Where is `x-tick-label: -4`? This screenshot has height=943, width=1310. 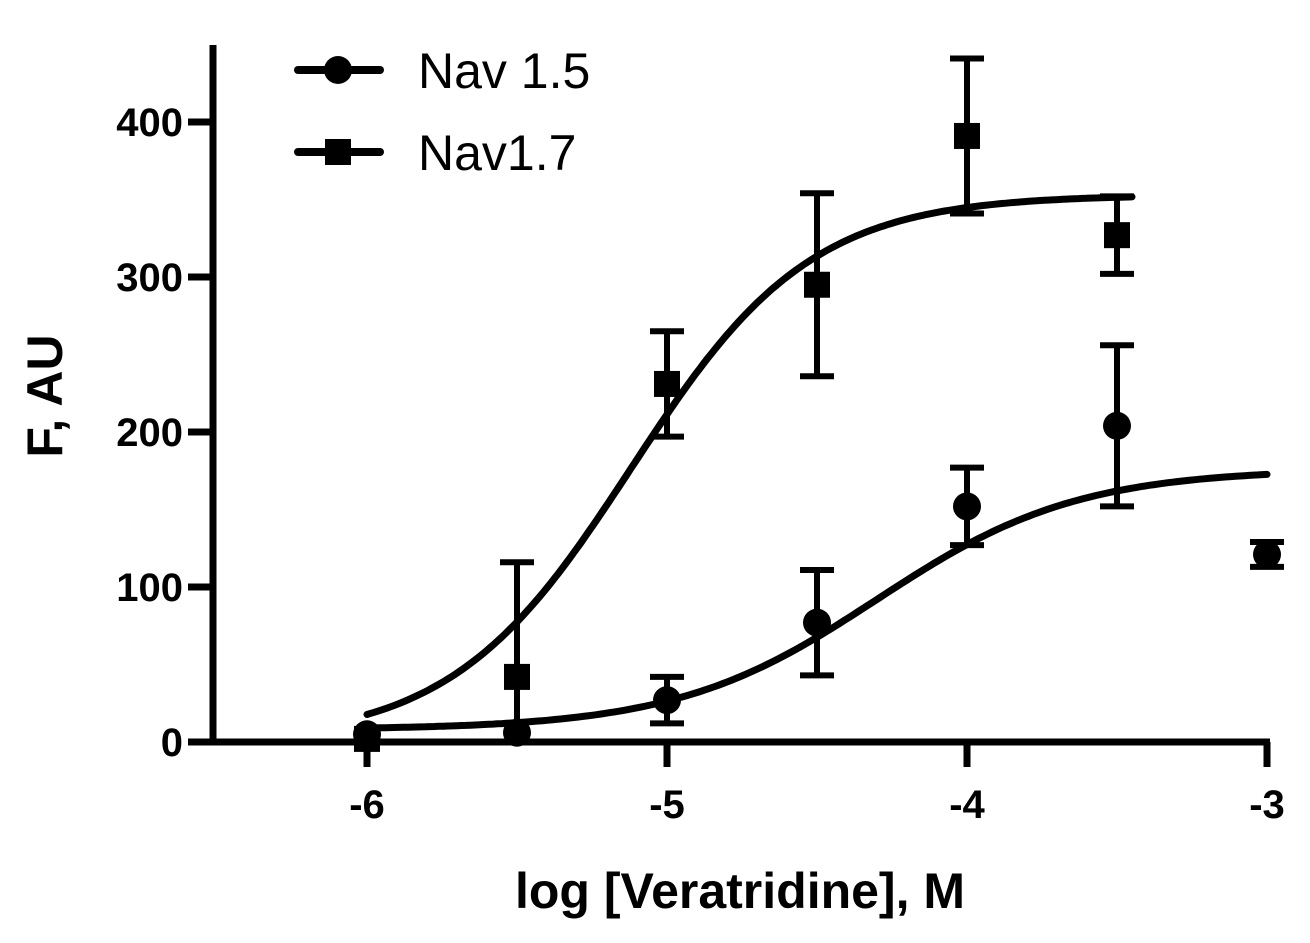
x-tick-label: -4 is located at coordinates (967, 805).